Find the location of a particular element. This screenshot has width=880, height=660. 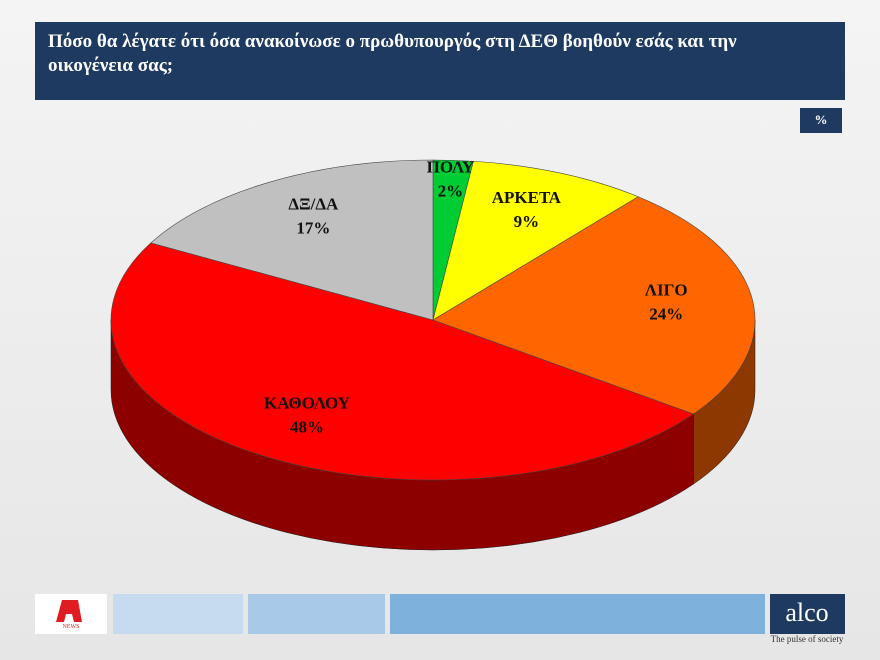

unit-badge-text: % is located at coordinates (821, 119).